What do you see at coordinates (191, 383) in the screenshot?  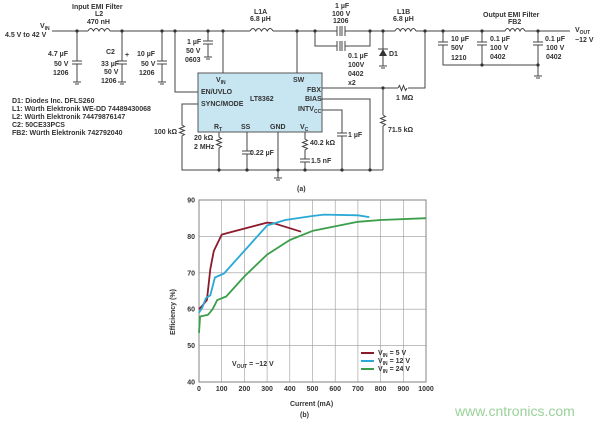 I see `y-tick-label: 40` at bounding box center [191, 383].